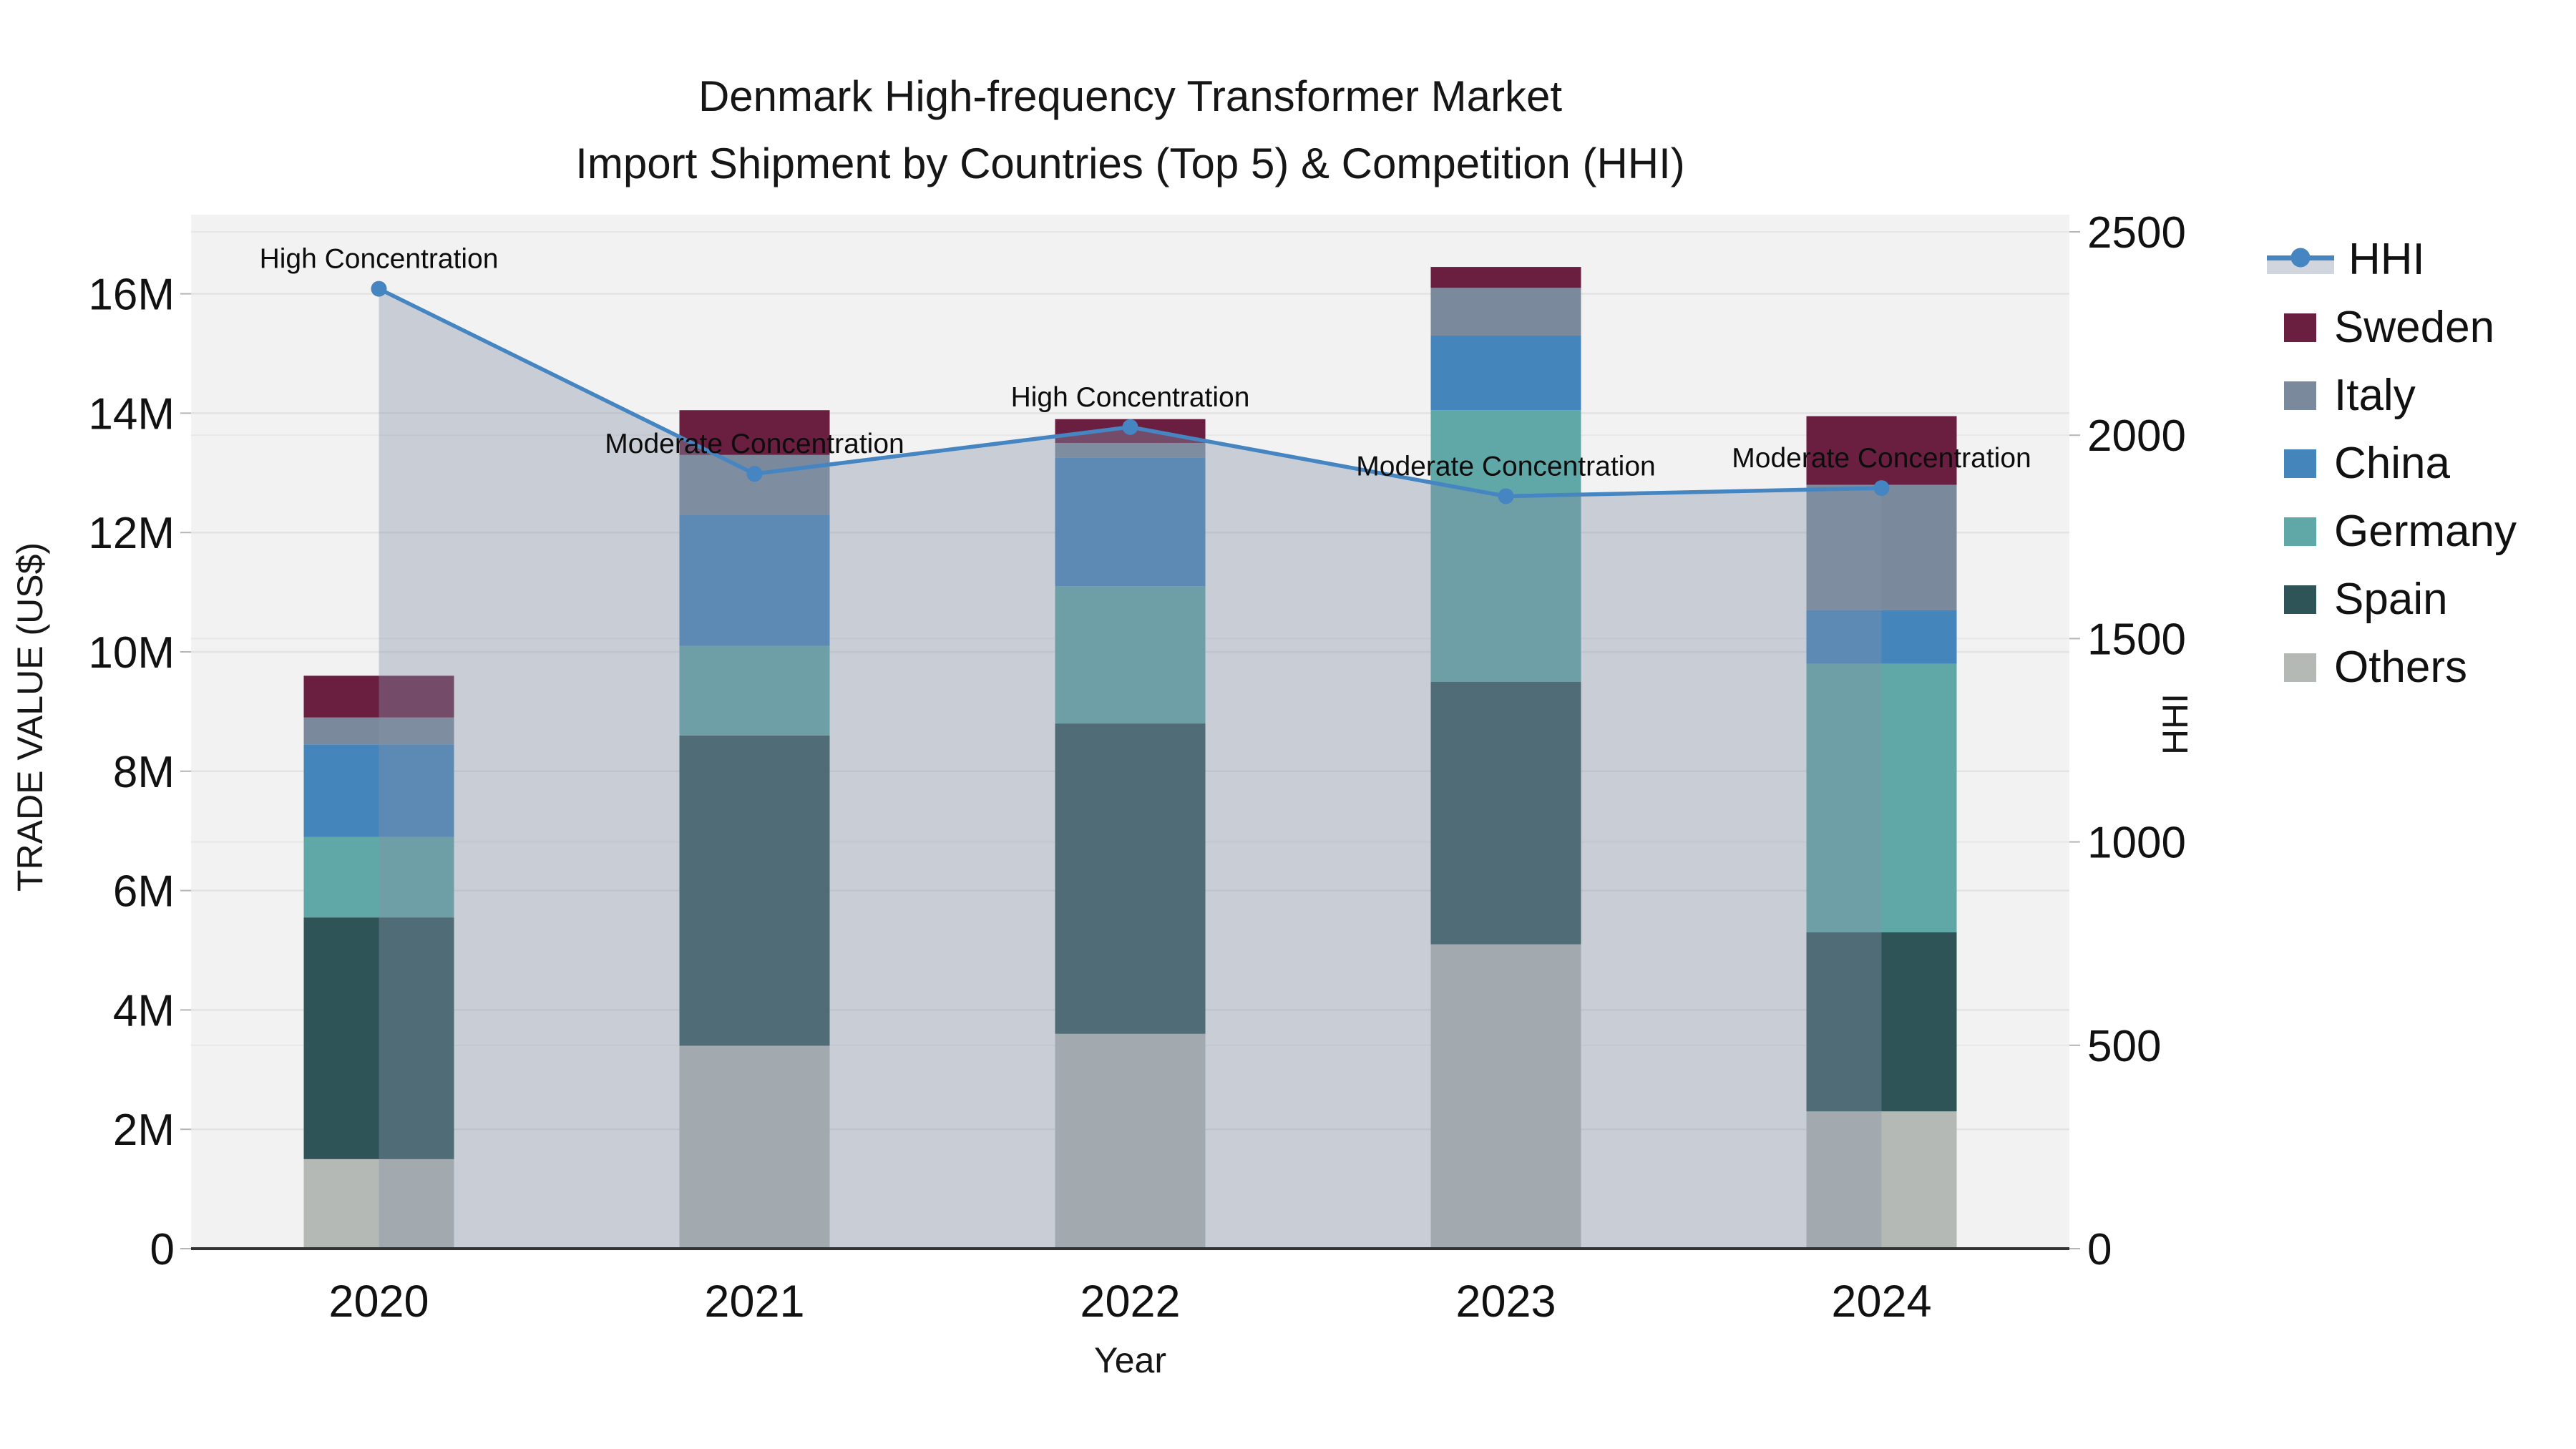  What do you see at coordinates (1881, 488) in the screenshot?
I see `hhi-marker-2024` at bounding box center [1881, 488].